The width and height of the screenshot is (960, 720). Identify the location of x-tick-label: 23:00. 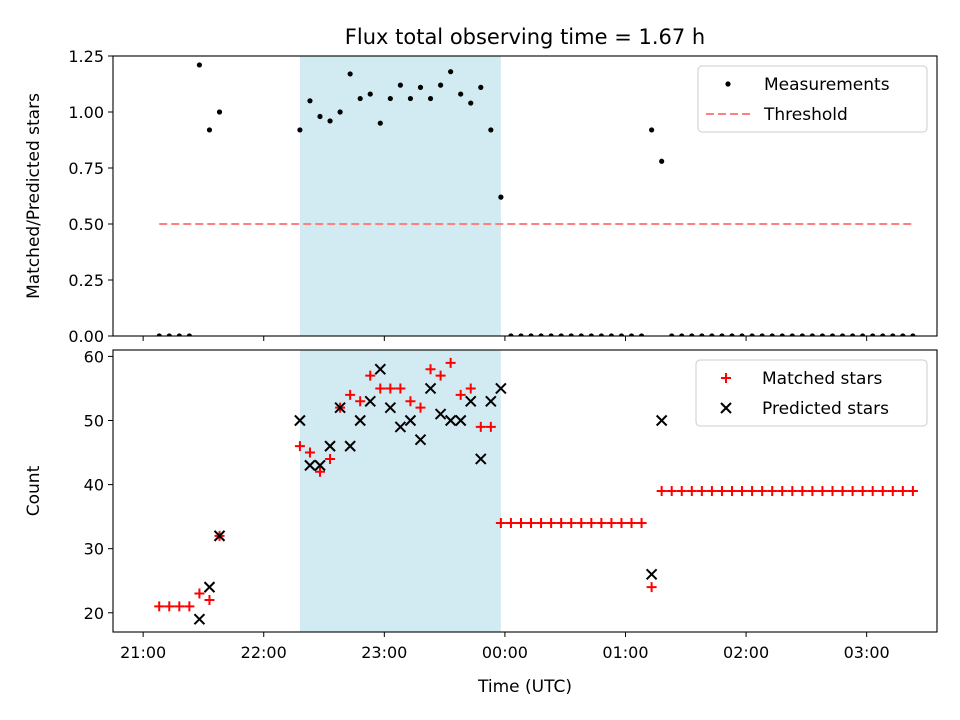
(384, 652).